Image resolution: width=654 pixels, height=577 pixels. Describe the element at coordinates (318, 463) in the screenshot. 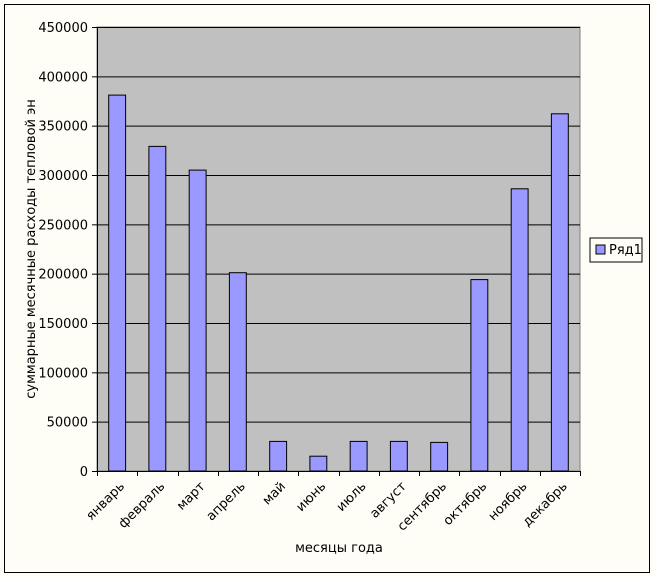

I see `bar-июнь` at that location.